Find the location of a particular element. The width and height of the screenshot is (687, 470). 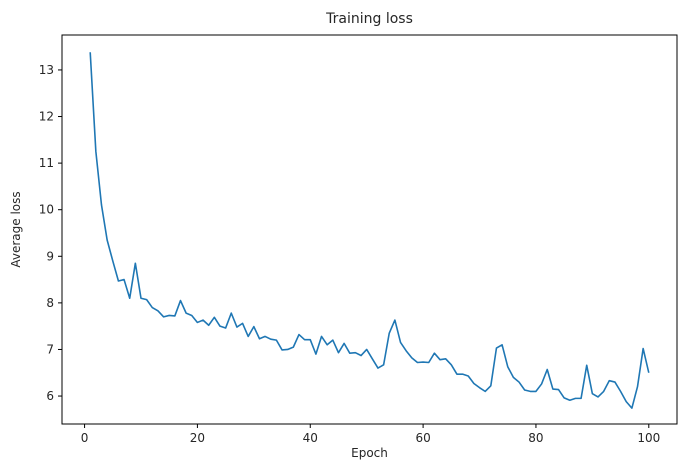

y-tick-label: 8 is located at coordinates (50, 303).